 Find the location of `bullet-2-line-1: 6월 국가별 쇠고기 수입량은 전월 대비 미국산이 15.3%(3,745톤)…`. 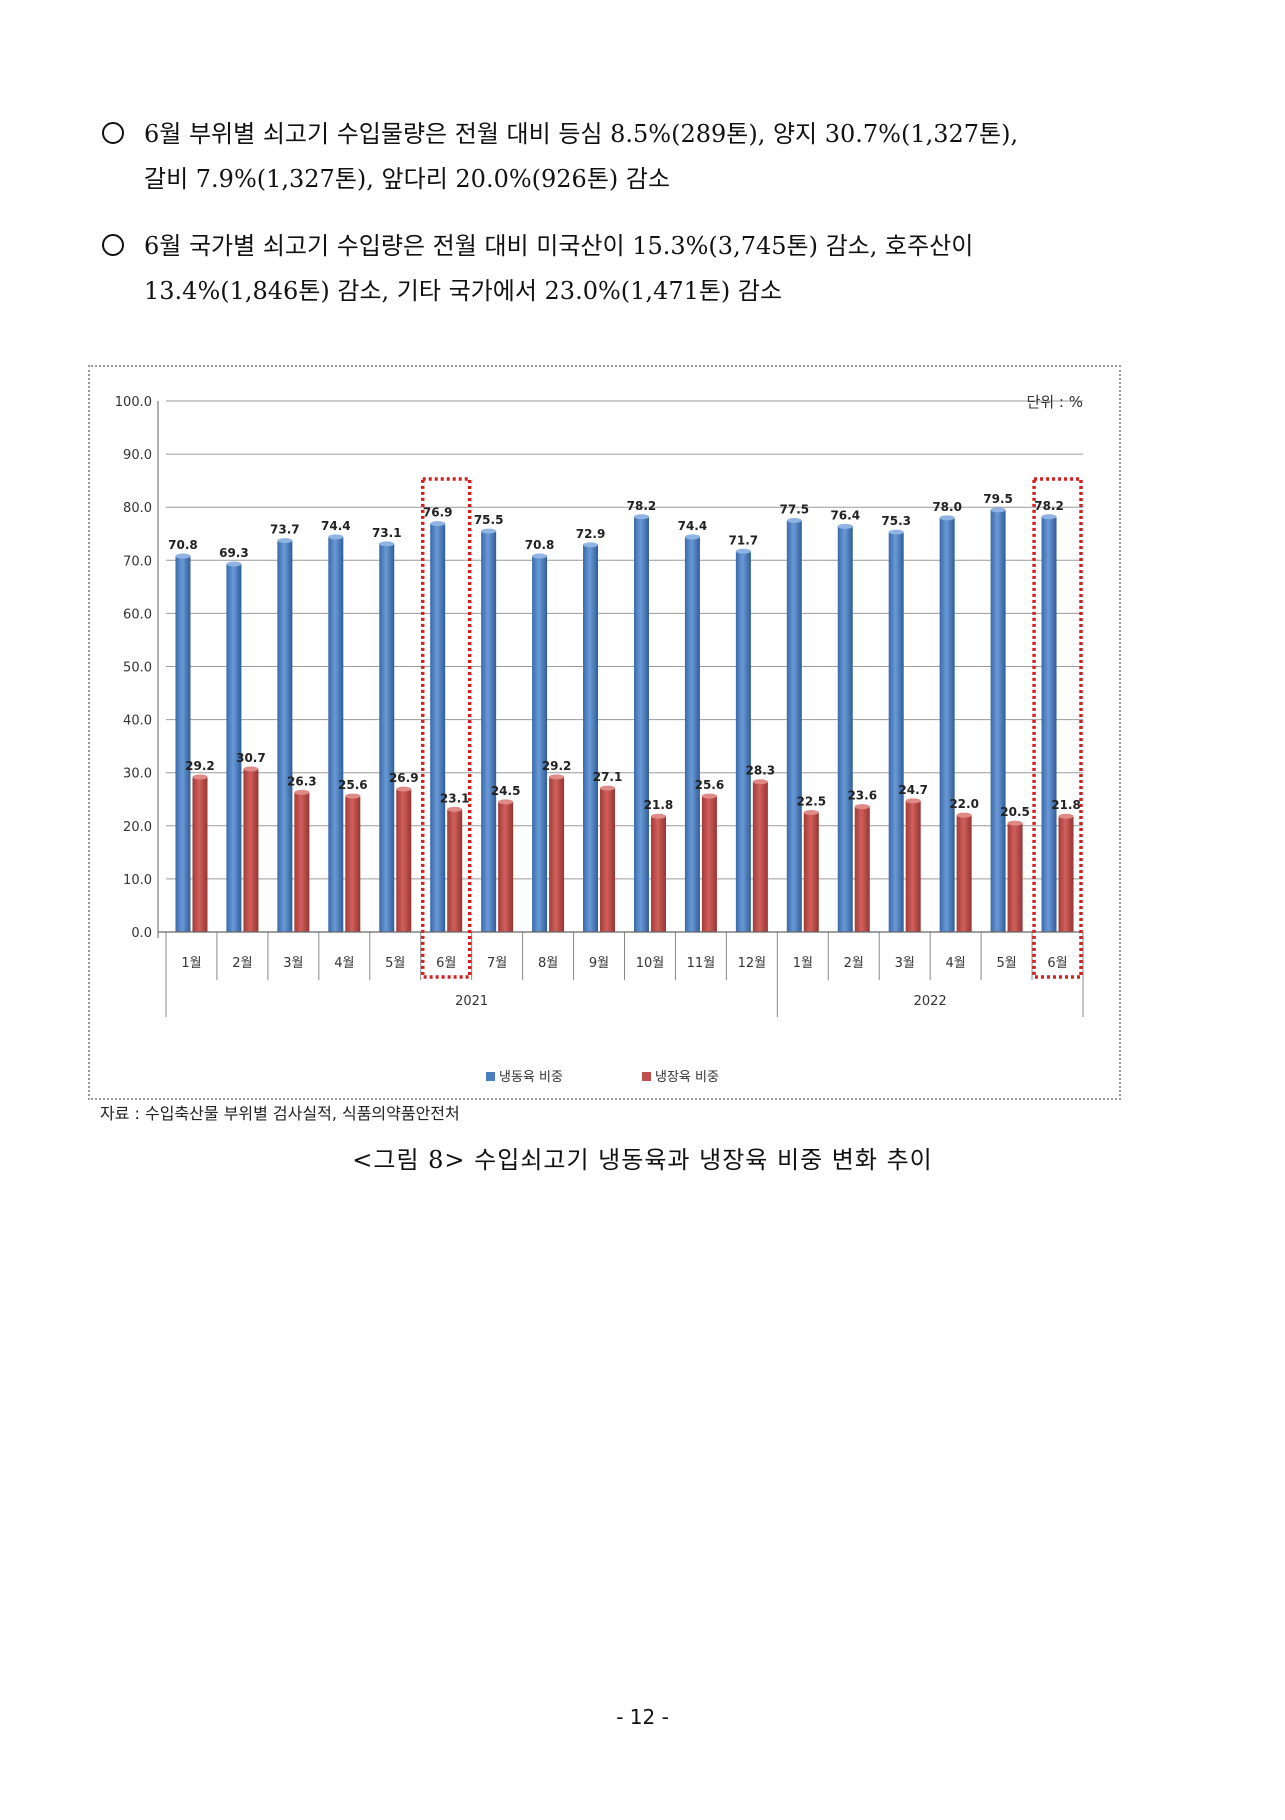

bullet-2-line-1: 6월 국가별 쇠고기 수입량은 전월 대비 미국산이 15.3%(3,745톤)… is located at coordinates (559, 246).